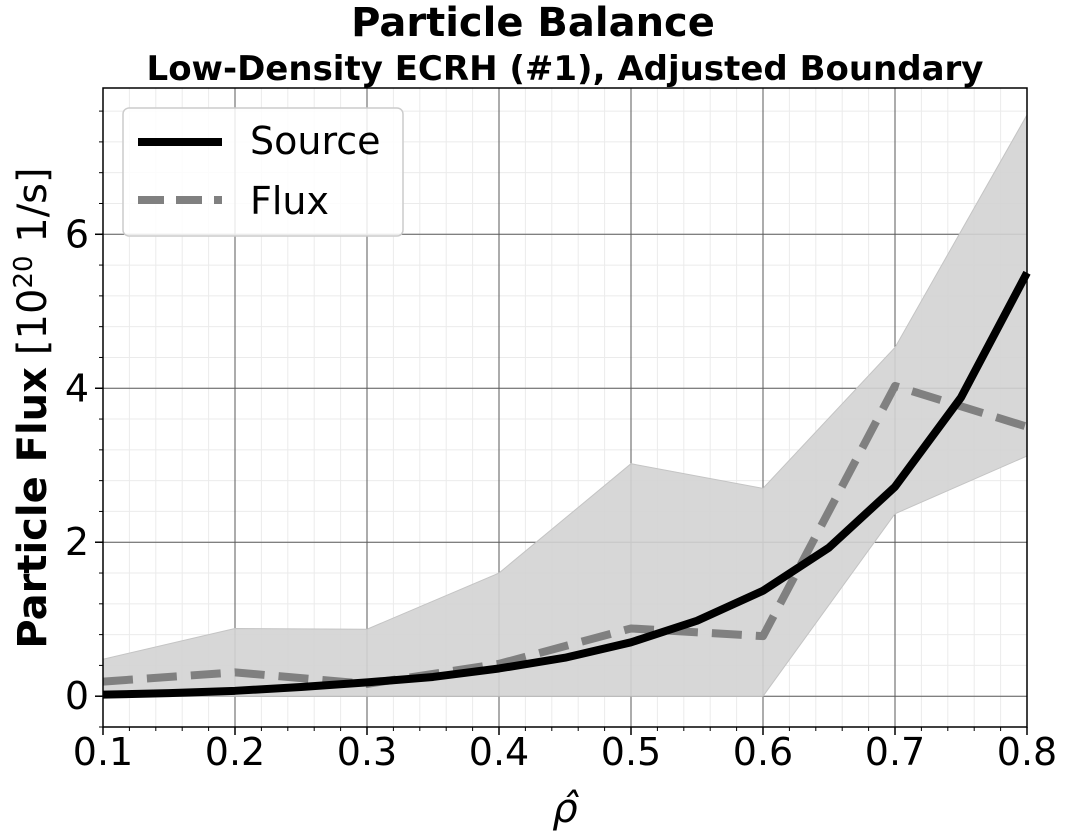  Describe the element at coordinates (367, 752) in the screenshot. I see `x-tick-label: 0.3` at that location.